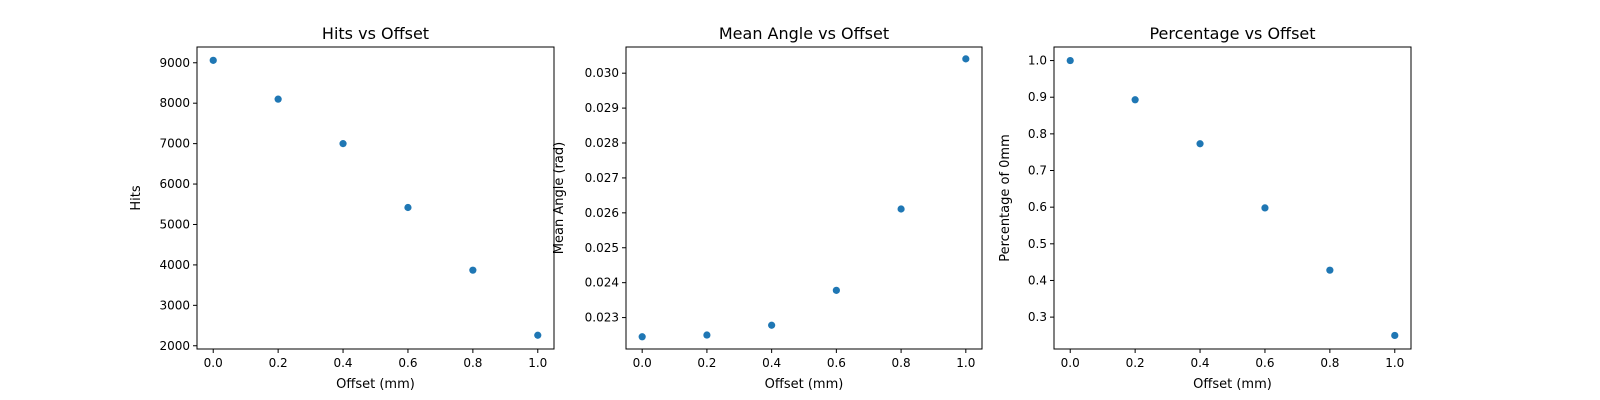 The height and width of the screenshot is (400, 1600). Describe the element at coordinates (1037, 97) in the screenshot. I see `y-tick-label: 0.9` at that location.